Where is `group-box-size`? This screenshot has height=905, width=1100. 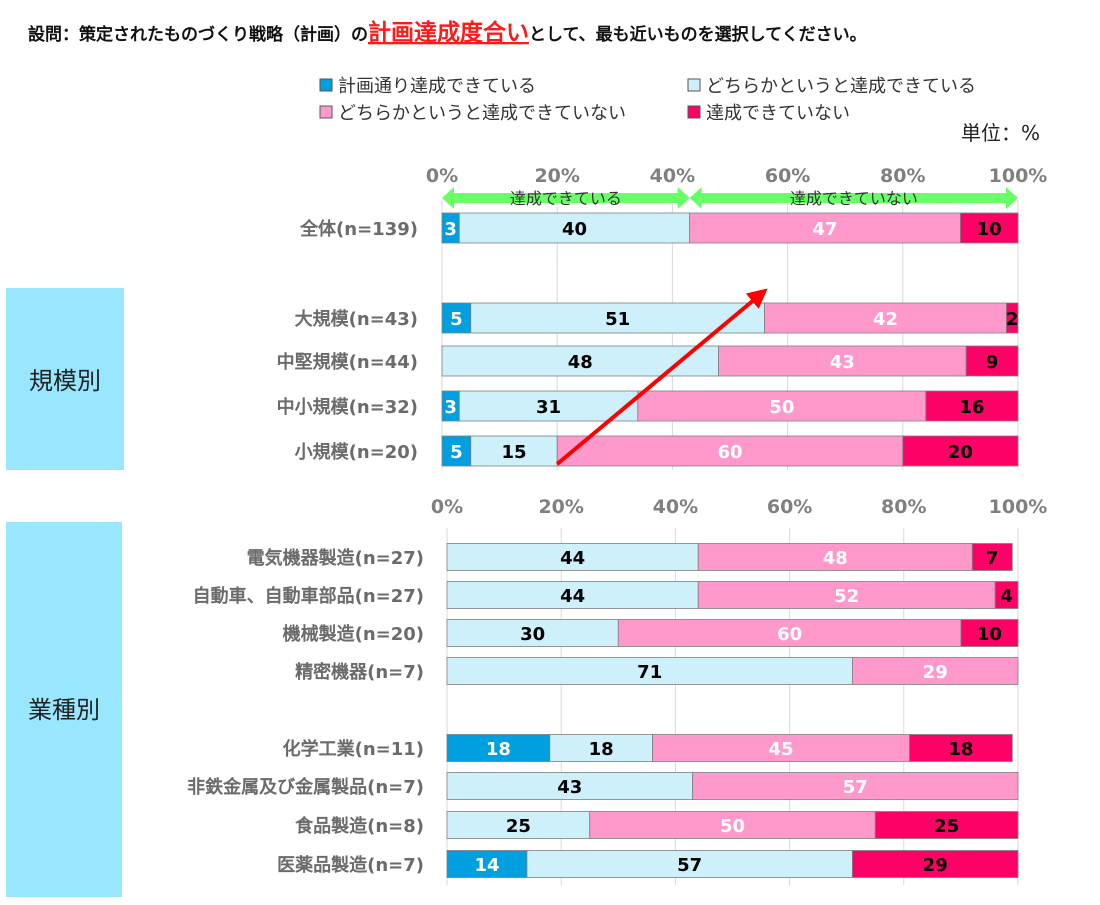
group-box-size is located at coordinates (65, 379).